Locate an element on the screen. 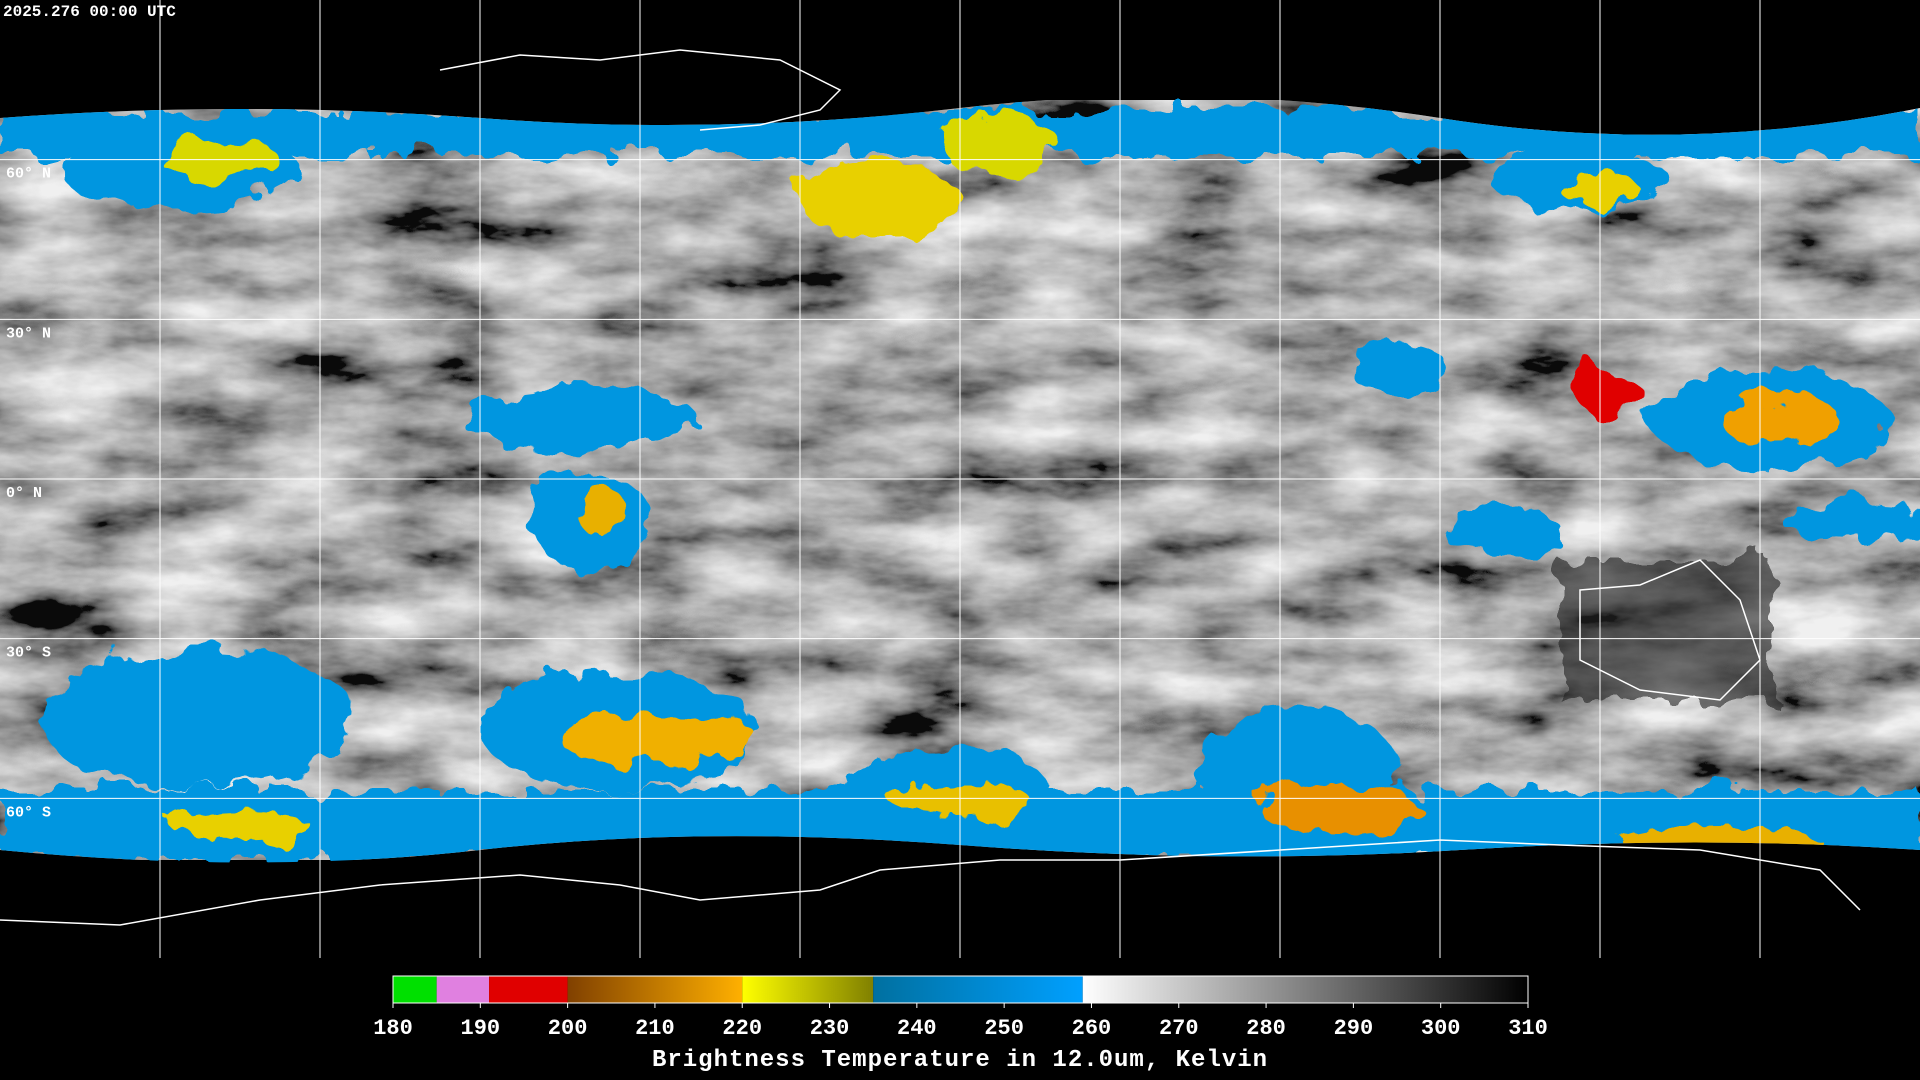 Image resolution: width=1920 pixels, height=1080 pixels. colorbar-frame is located at coordinates (960, 989).